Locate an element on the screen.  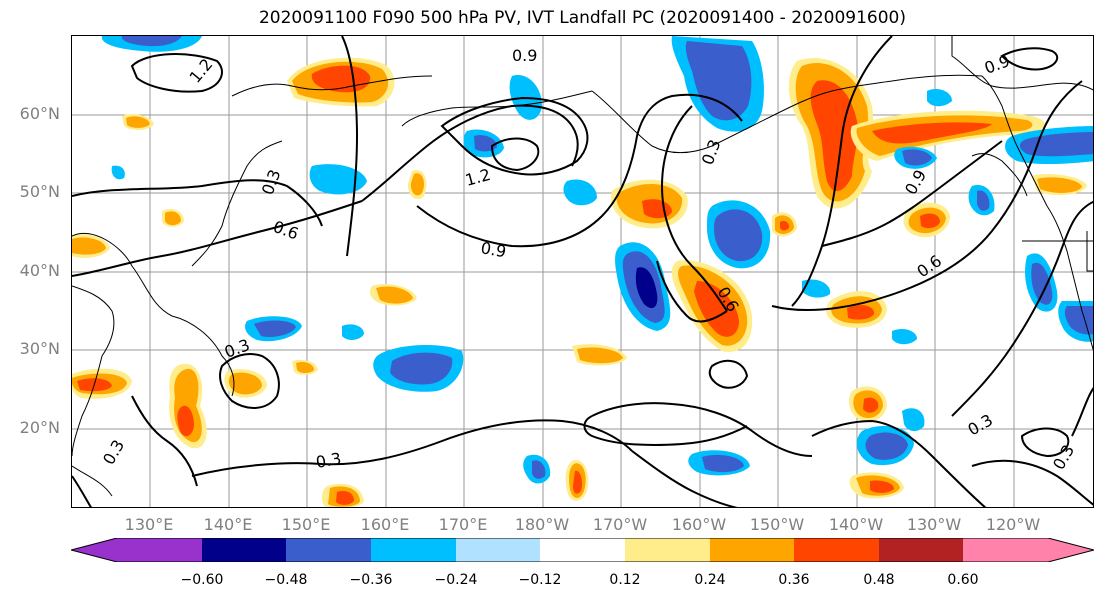
colorbar-tick-label: −0.48 is located at coordinates (286, 580).